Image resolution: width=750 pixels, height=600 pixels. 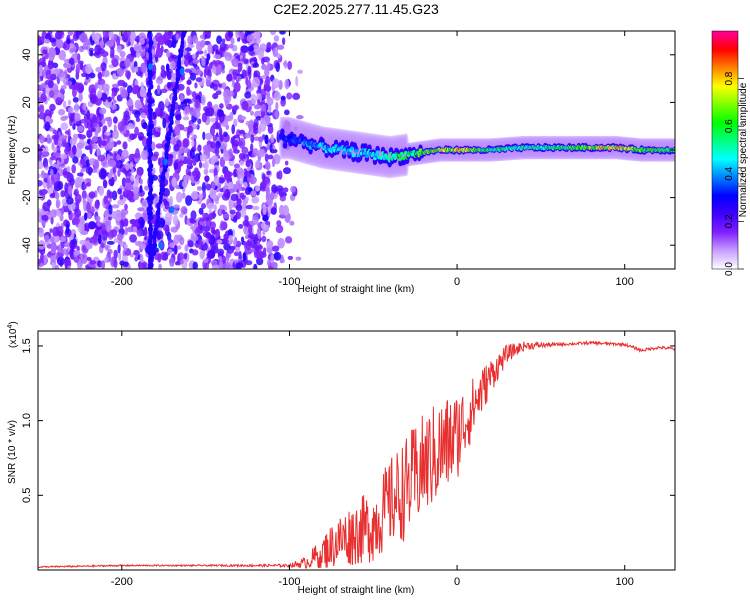 I want to click on heatmap-y-tick-label: 20, so click(x=27, y=102).